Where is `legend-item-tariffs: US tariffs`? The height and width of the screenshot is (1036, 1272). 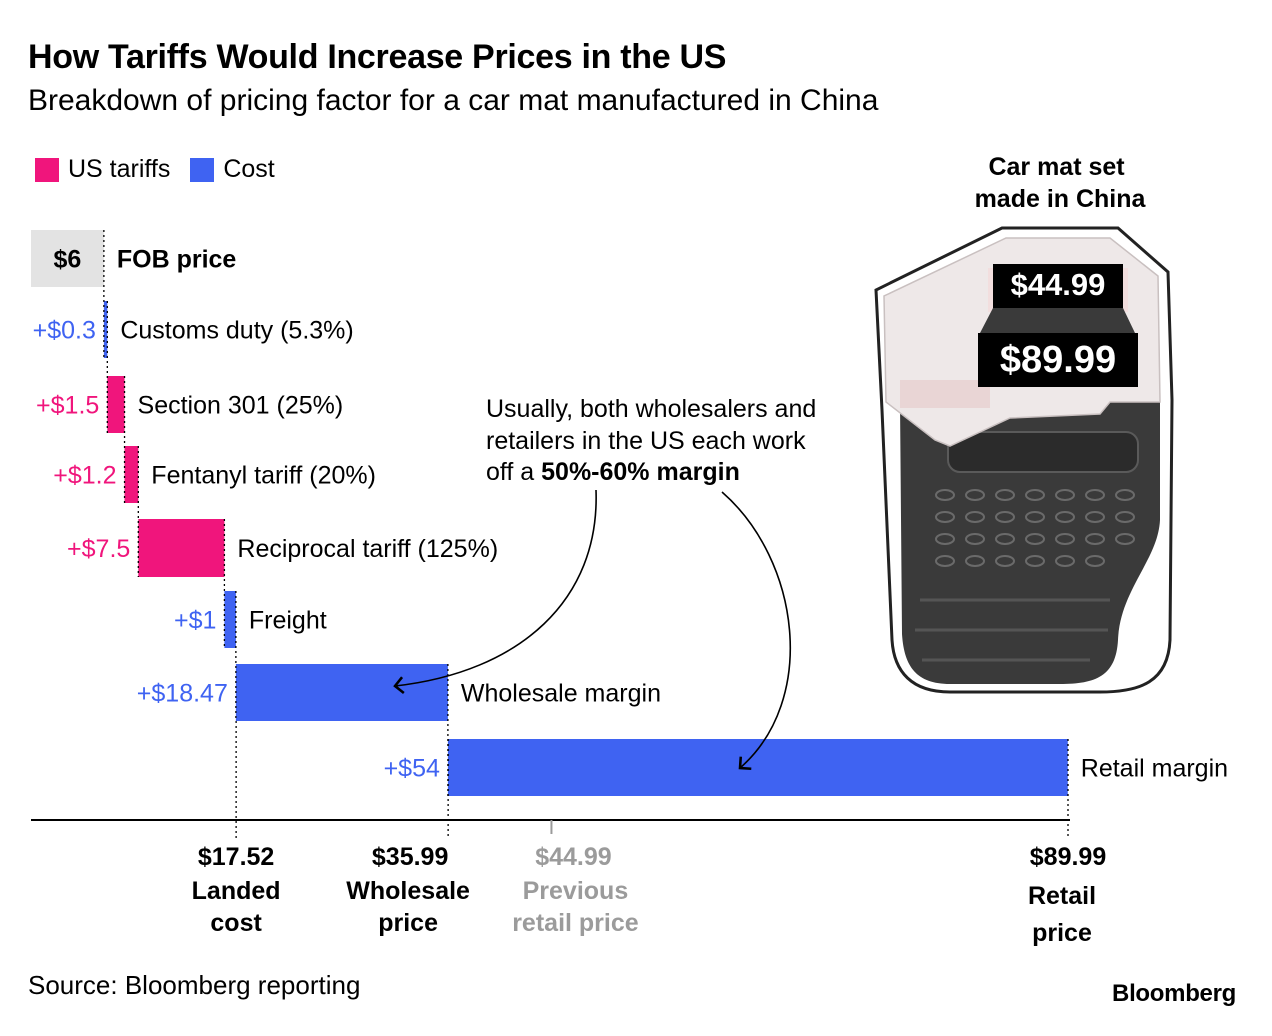 legend-item-tariffs: US tariffs is located at coordinates (102, 169).